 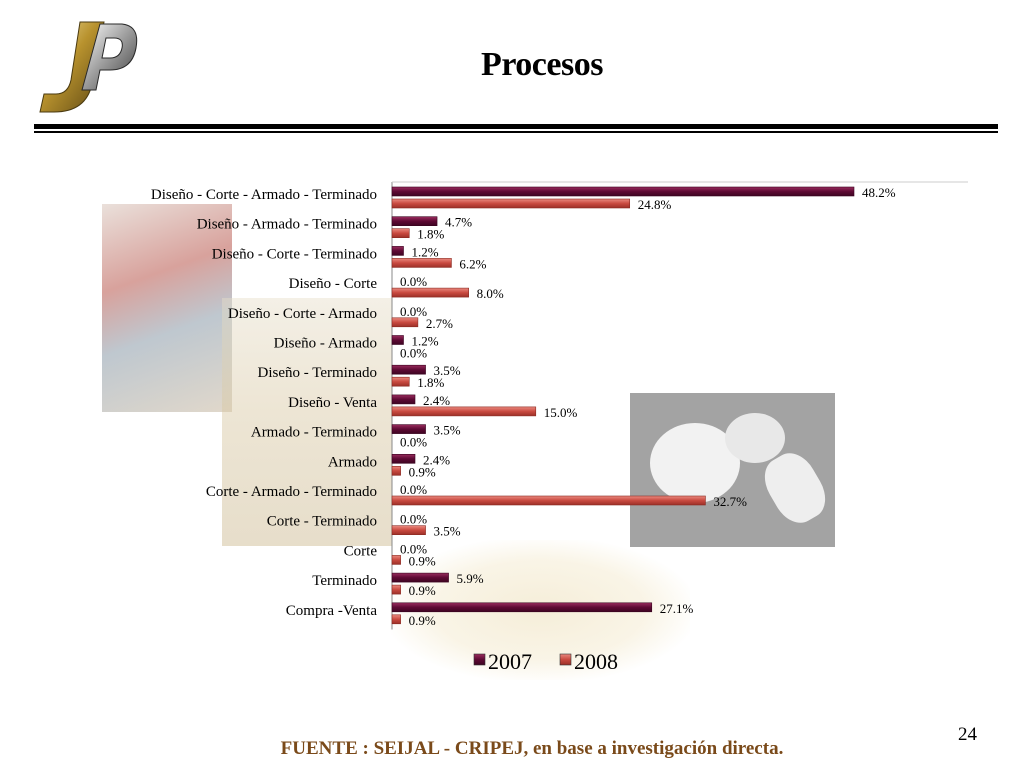 What do you see at coordinates (439, 323) in the screenshot?
I see `data-label-2008: 2.7%` at bounding box center [439, 323].